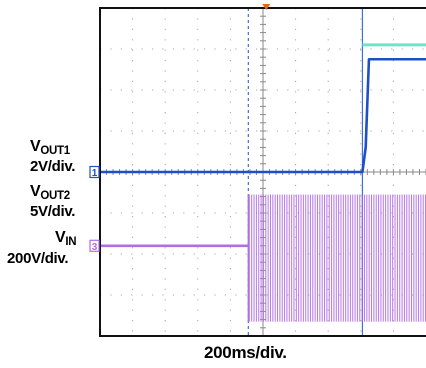 The width and height of the screenshot is (426, 368). I want to click on vout2-label: VOUT2, so click(50, 194).